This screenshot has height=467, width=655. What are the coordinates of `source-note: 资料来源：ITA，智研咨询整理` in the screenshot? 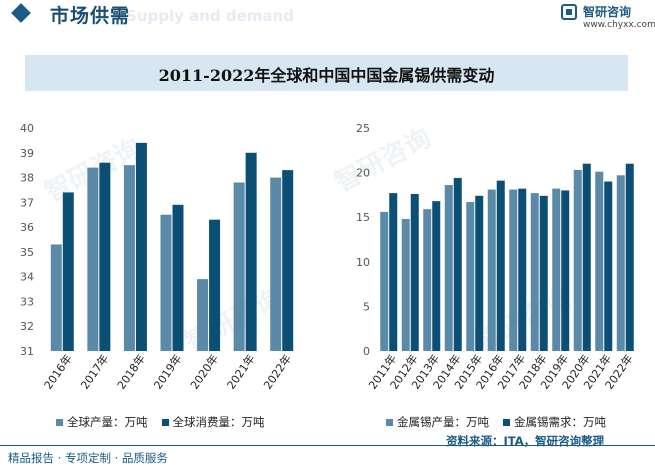 It's located at (525, 441).